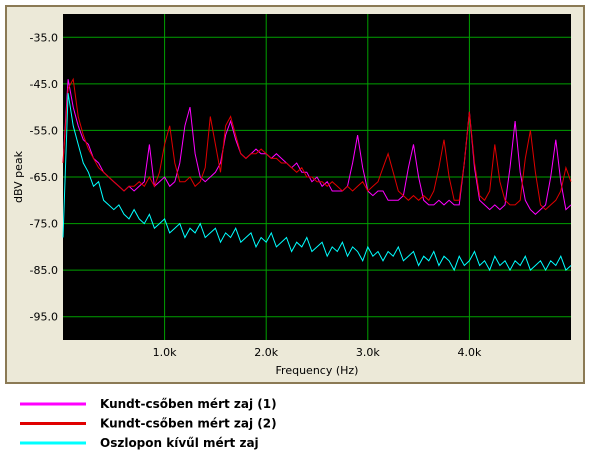 The image size is (591, 457). I want to click on x-tick-label: 2.0k, so click(266, 352).